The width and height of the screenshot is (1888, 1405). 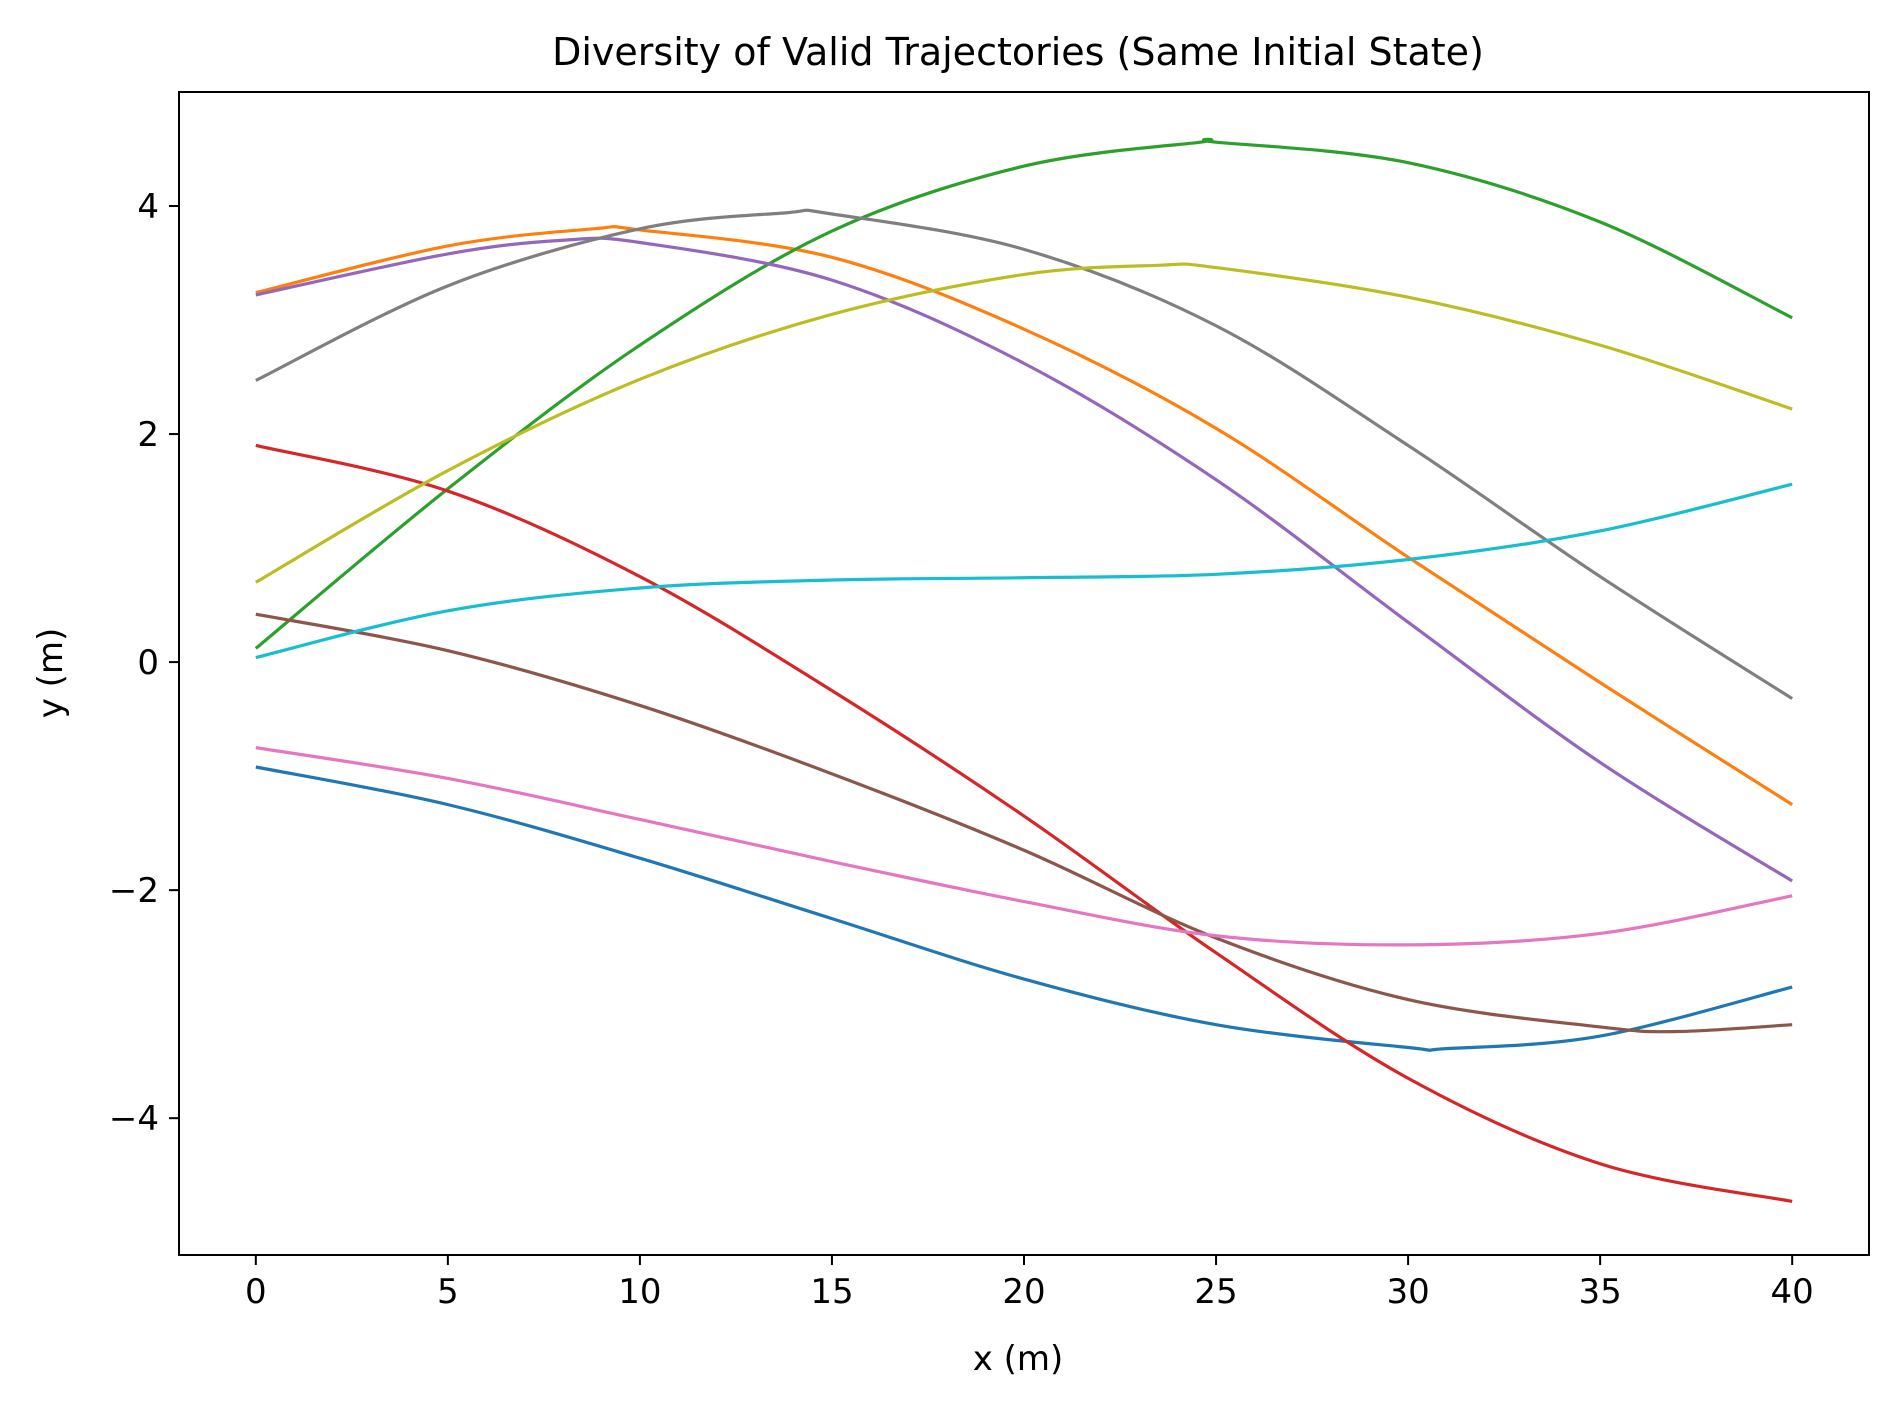 What do you see at coordinates (1407, 1292) in the screenshot?
I see `x-tick-label: 30` at bounding box center [1407, 1292].